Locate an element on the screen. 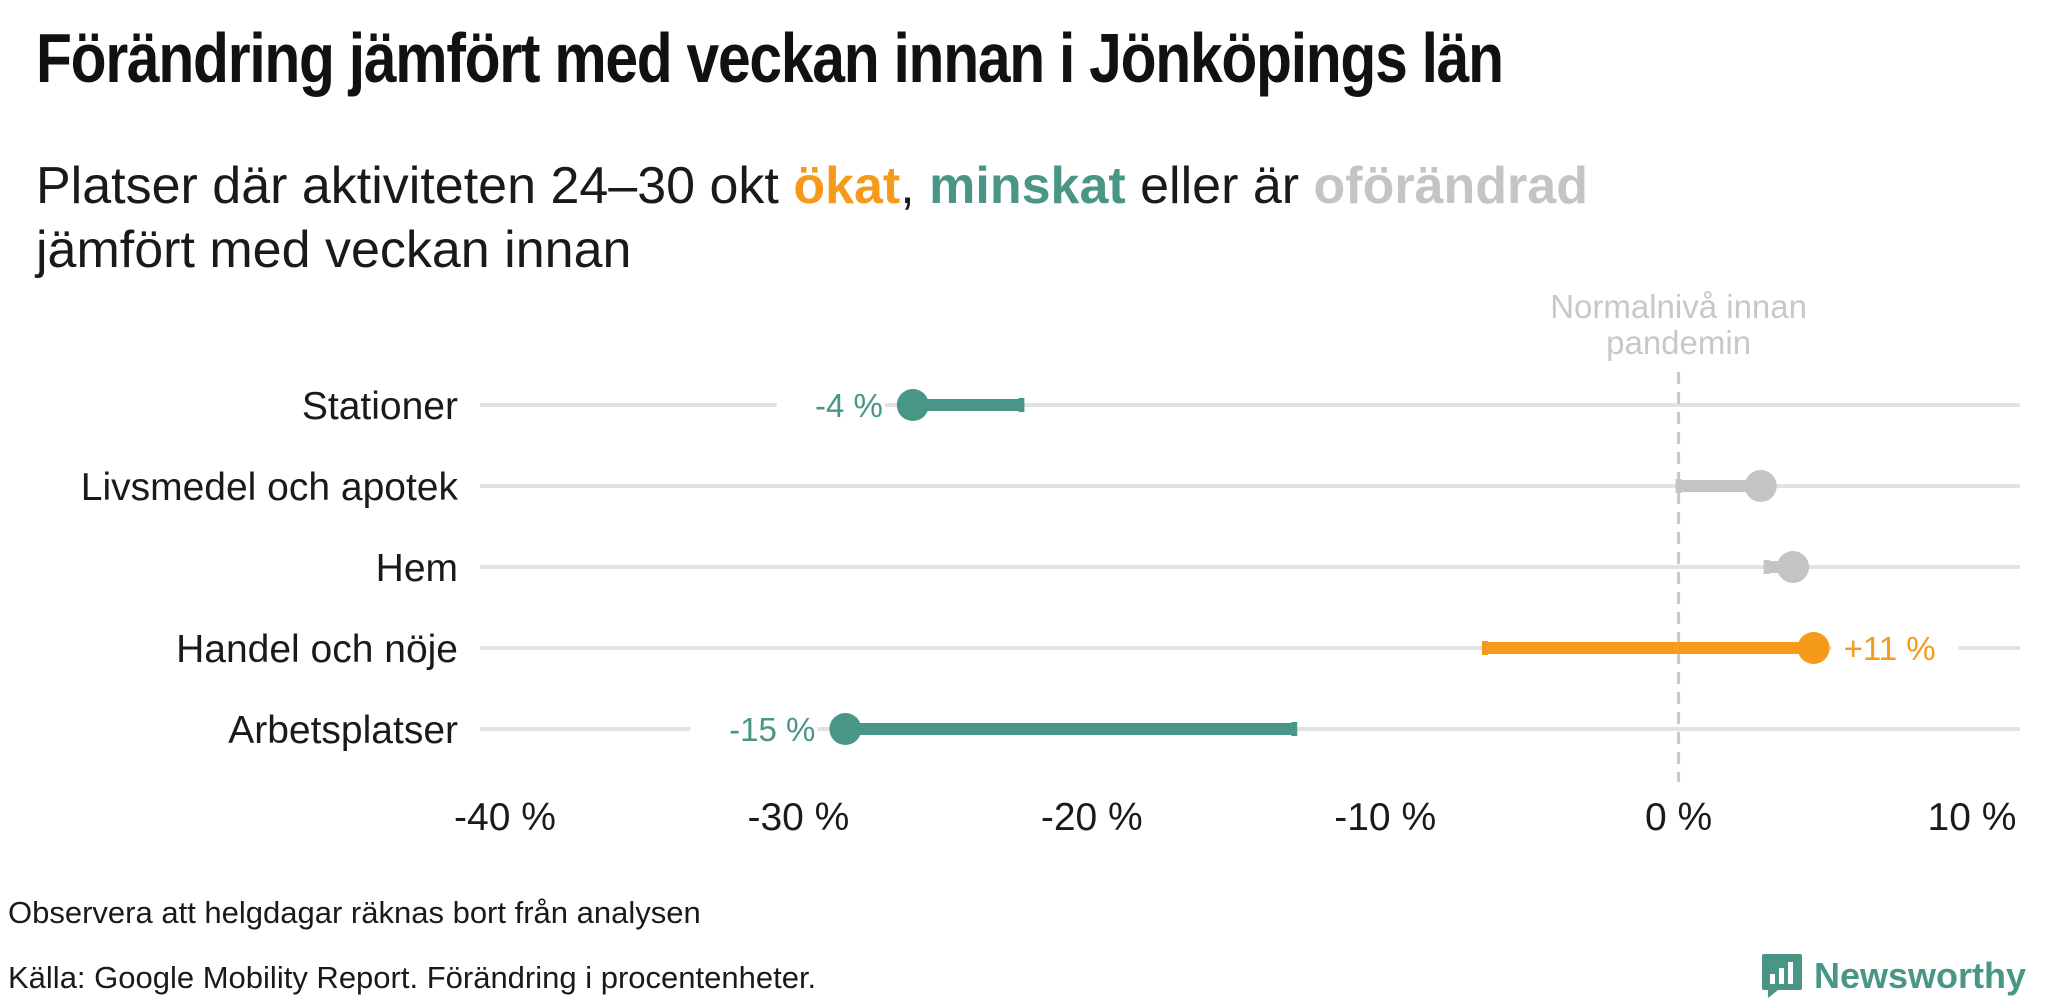 This screenshot has width=2048, height=1000. x-tick-label: -10 % is located at coordinates (1385, 817).